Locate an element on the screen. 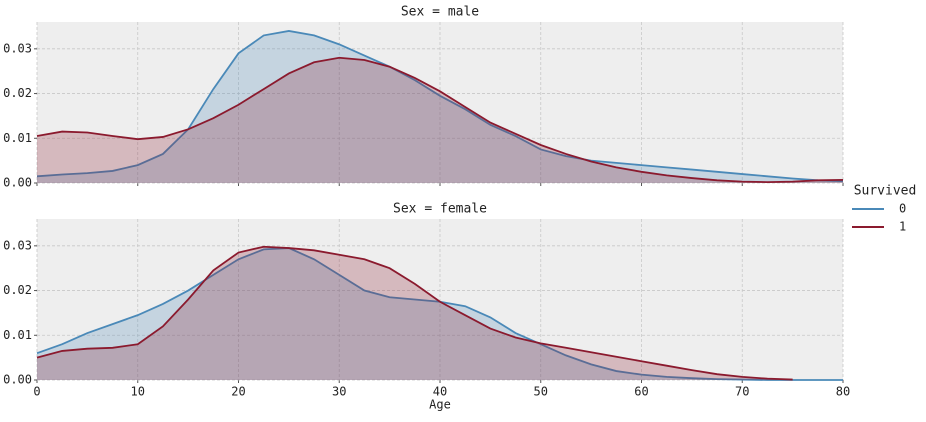 Image resolution: width=926 pixels, height=422 pixels. x-tick-label: 50 is located at coordinates (541, 392).